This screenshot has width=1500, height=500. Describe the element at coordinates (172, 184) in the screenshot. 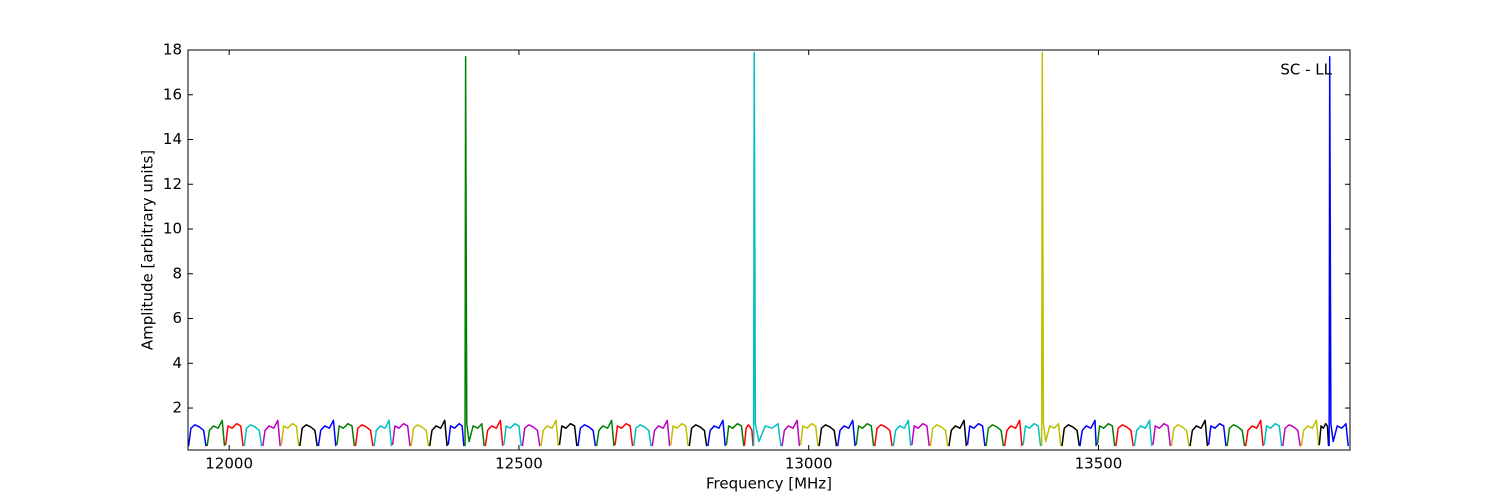

I see `y-tick-label: 12` at that location.